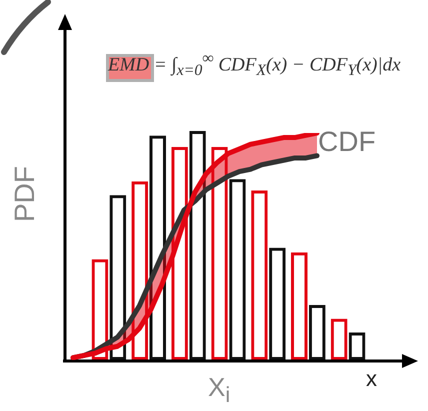 The image size is (428, 411). What do you see at coordinates (371, 379) in the screenshot?
I see `text: x` at bounding box center [371, 379].